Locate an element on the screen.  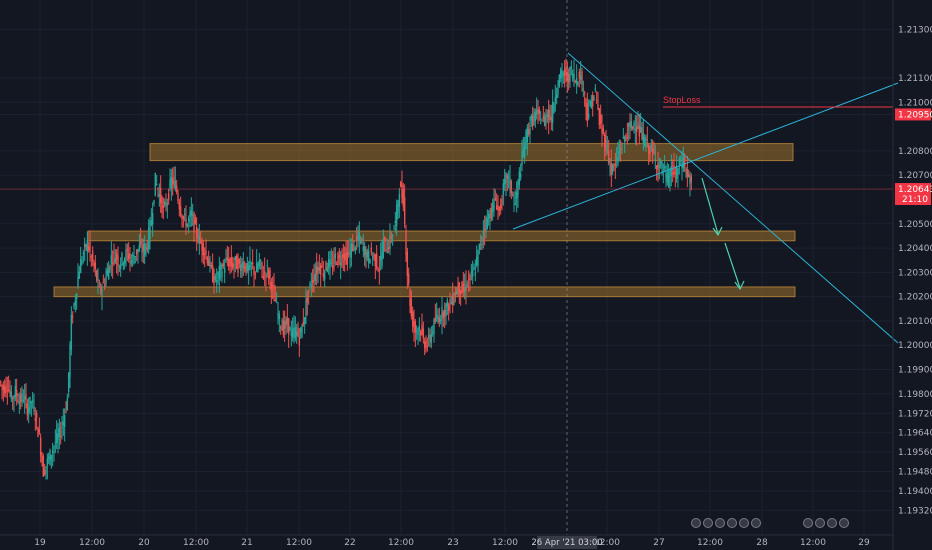
countdown-label: 21:10 is located at coordinates (915, 200).